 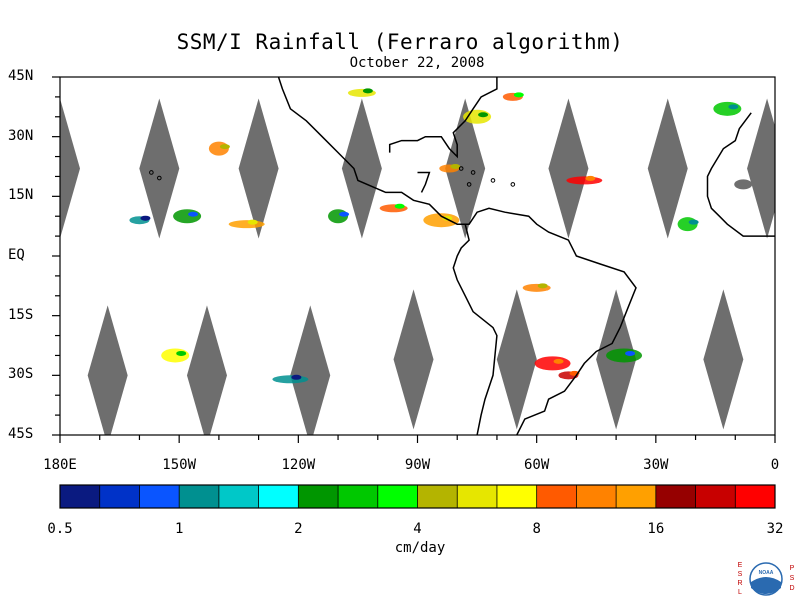 What do you see at coordinates (656, 529) in the screenshot?
I see `colorbar-tick-label: 16` at bounding box center [656, 529].